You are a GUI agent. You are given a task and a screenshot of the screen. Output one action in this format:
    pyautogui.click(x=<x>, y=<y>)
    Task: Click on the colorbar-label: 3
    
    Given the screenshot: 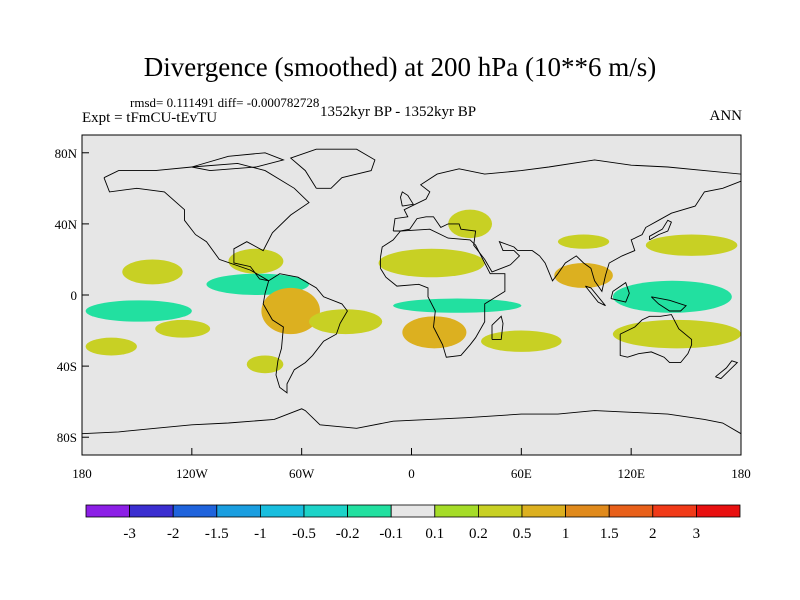 What is the action you would take?
    pyautogui.click(x=697, y=534)
    